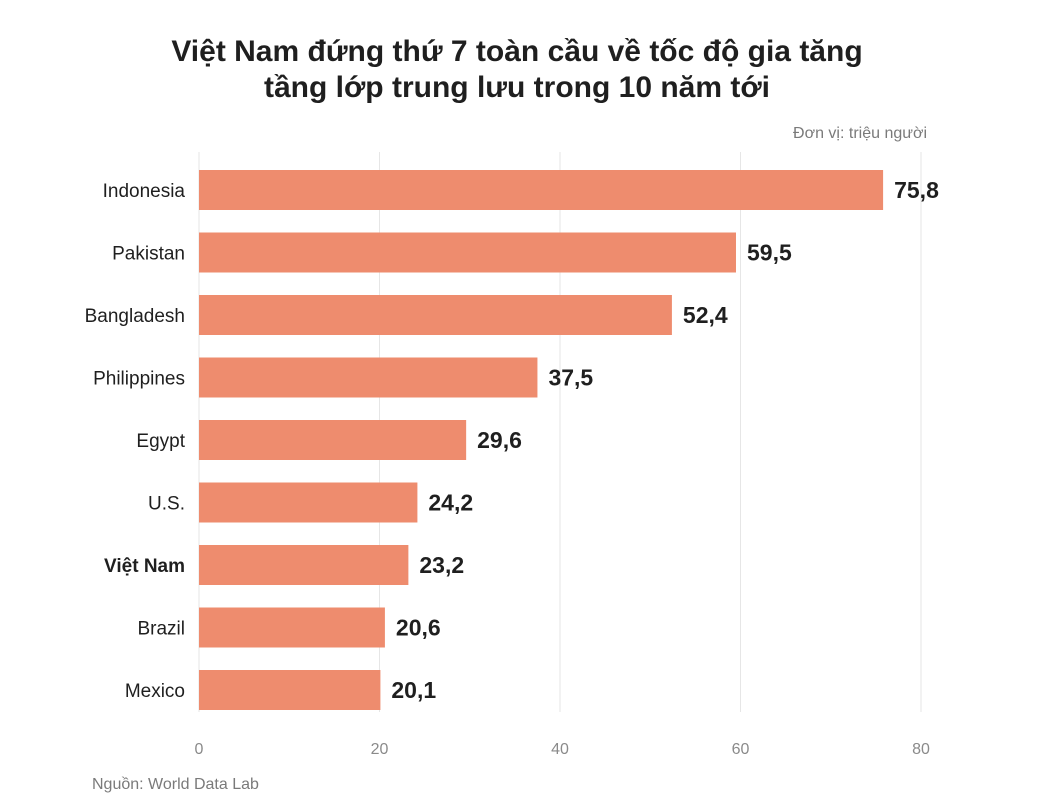 The width and height of the screenshot is (1056, 808). What do you see at coordinates (135, 316) in the screenshot?
I see `category-label: Bangladesh` at bounding box center [135, 316].